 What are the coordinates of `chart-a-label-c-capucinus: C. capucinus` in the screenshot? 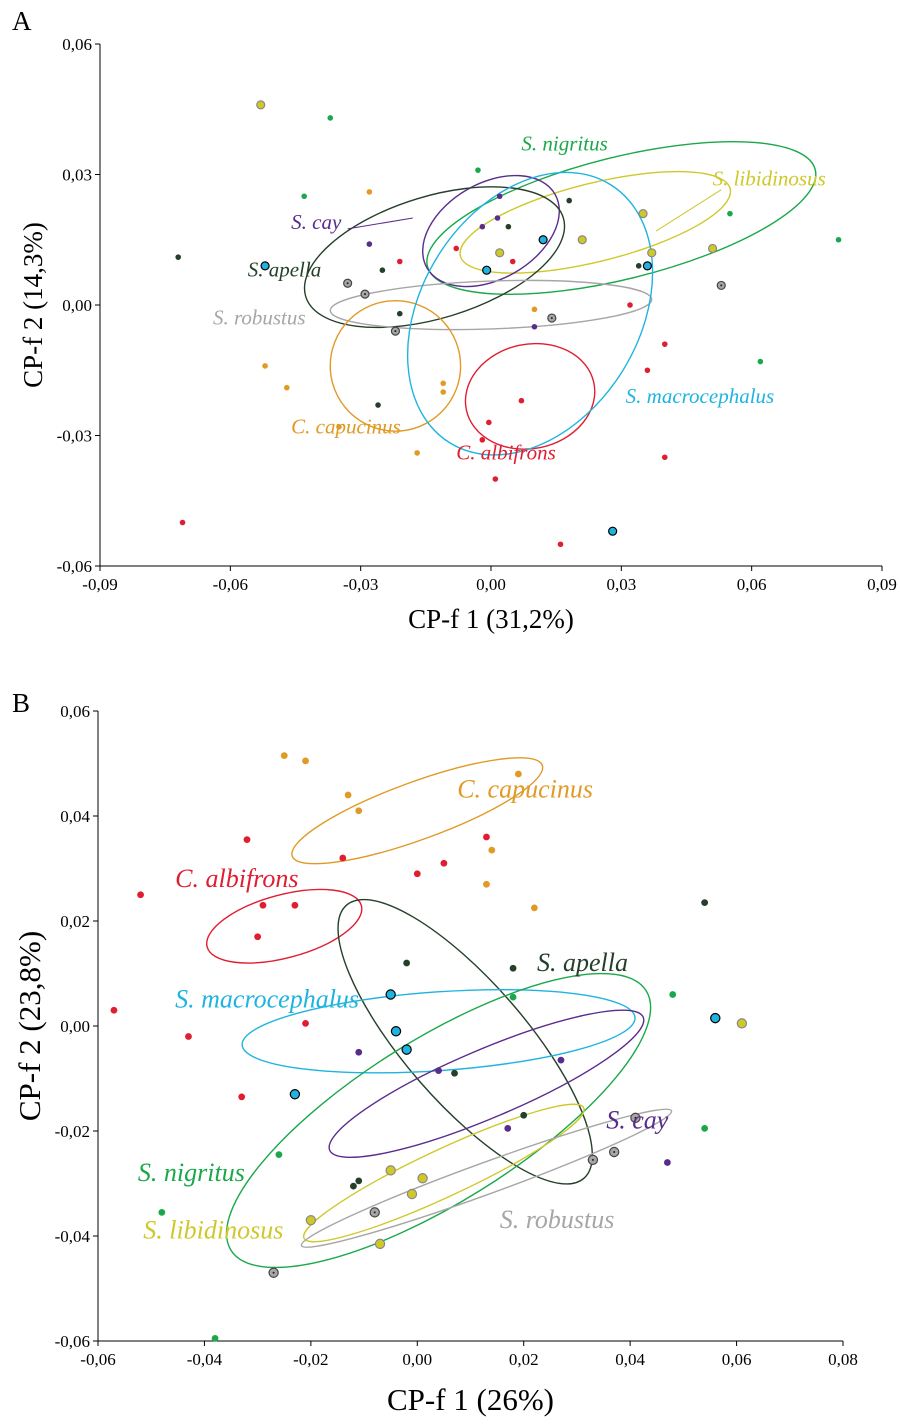 It's located at (346, 426).